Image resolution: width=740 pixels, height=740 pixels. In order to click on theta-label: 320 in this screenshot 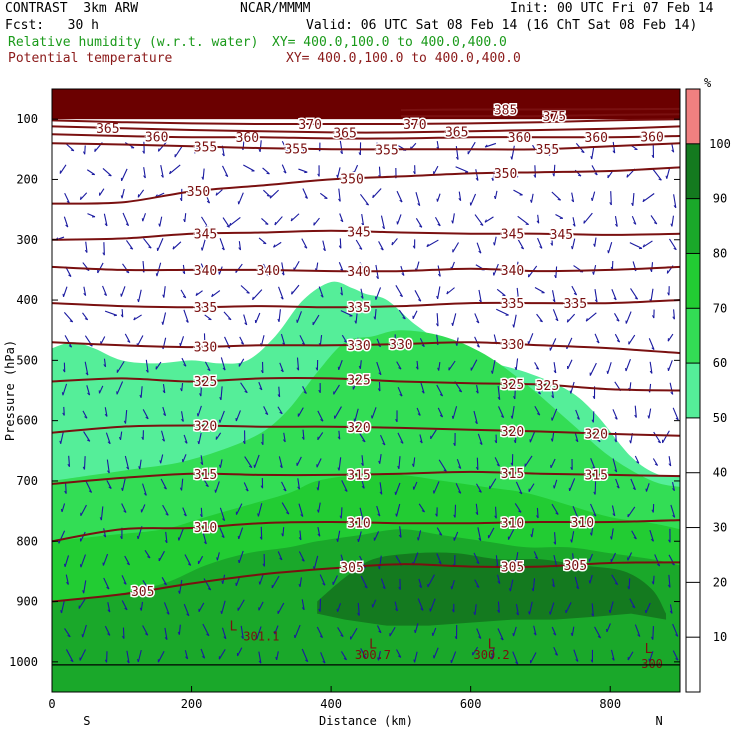, I will do `click(358, 428)`.